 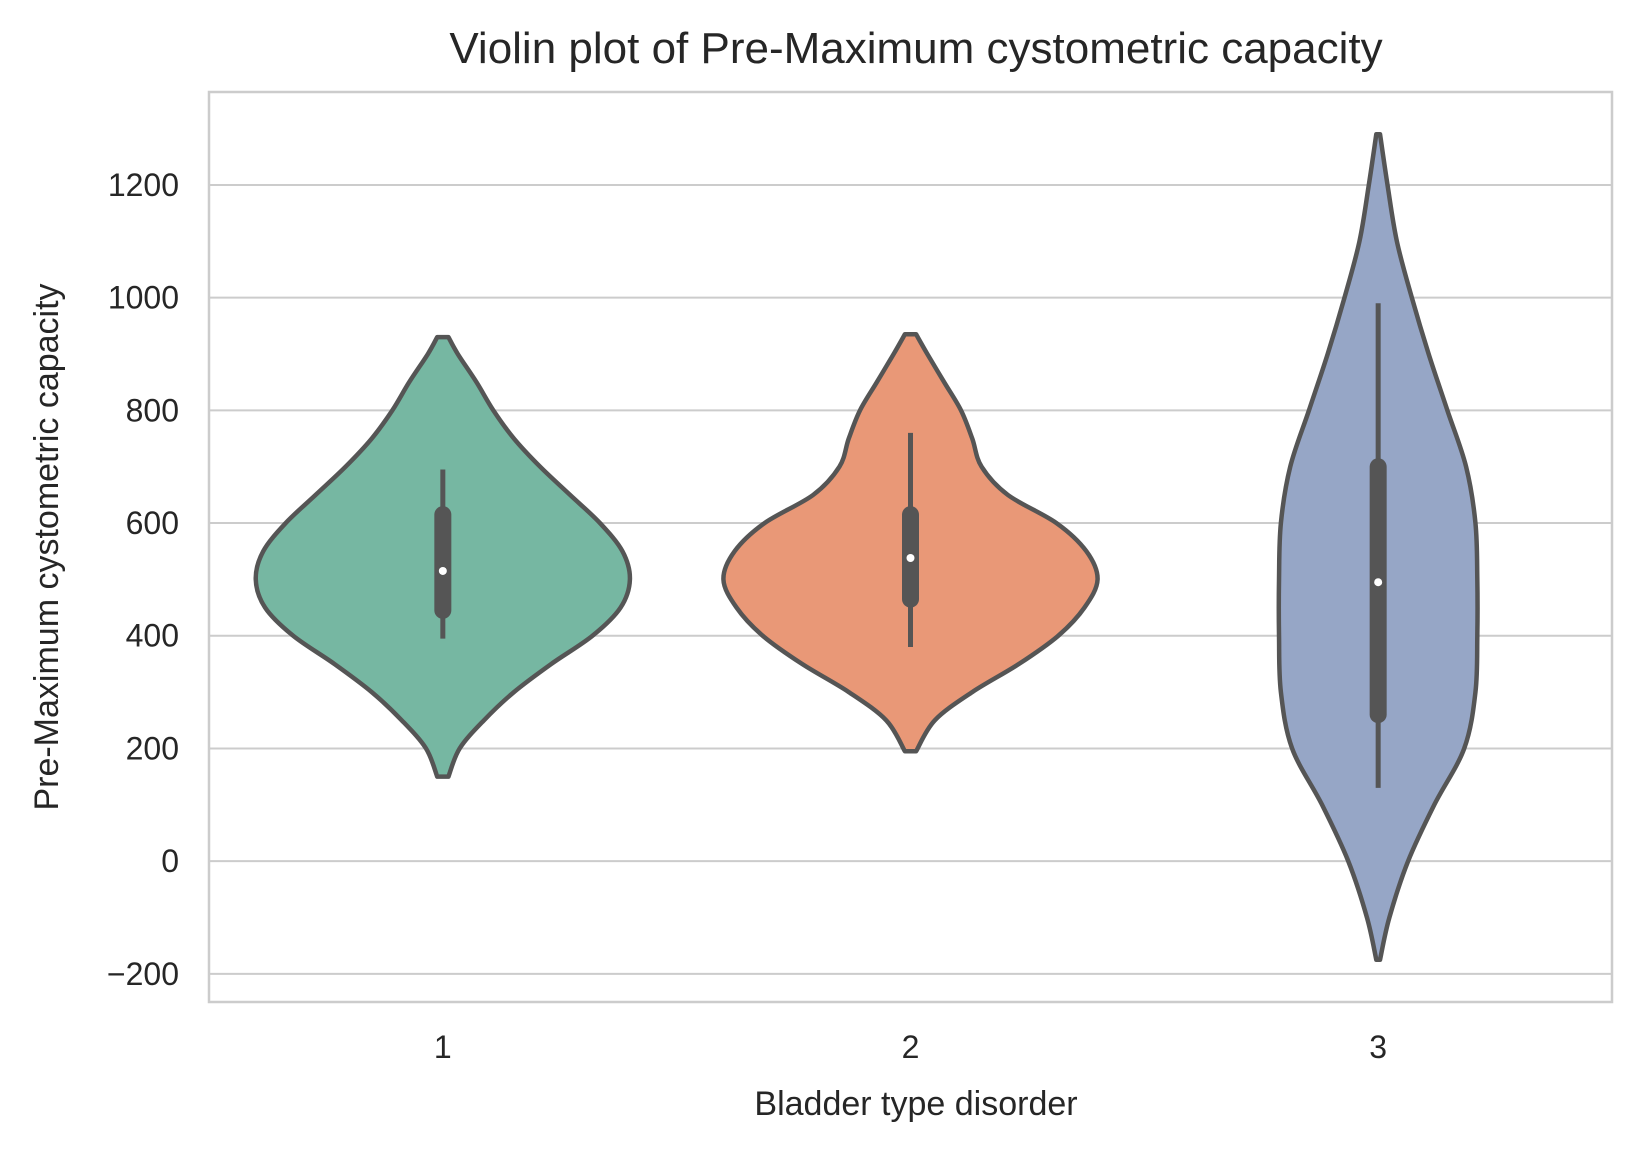 What do you see at coordinates (152, 748) in the screenshot?
I see `y-tick-label: 200` at bounding box center [152, 748].